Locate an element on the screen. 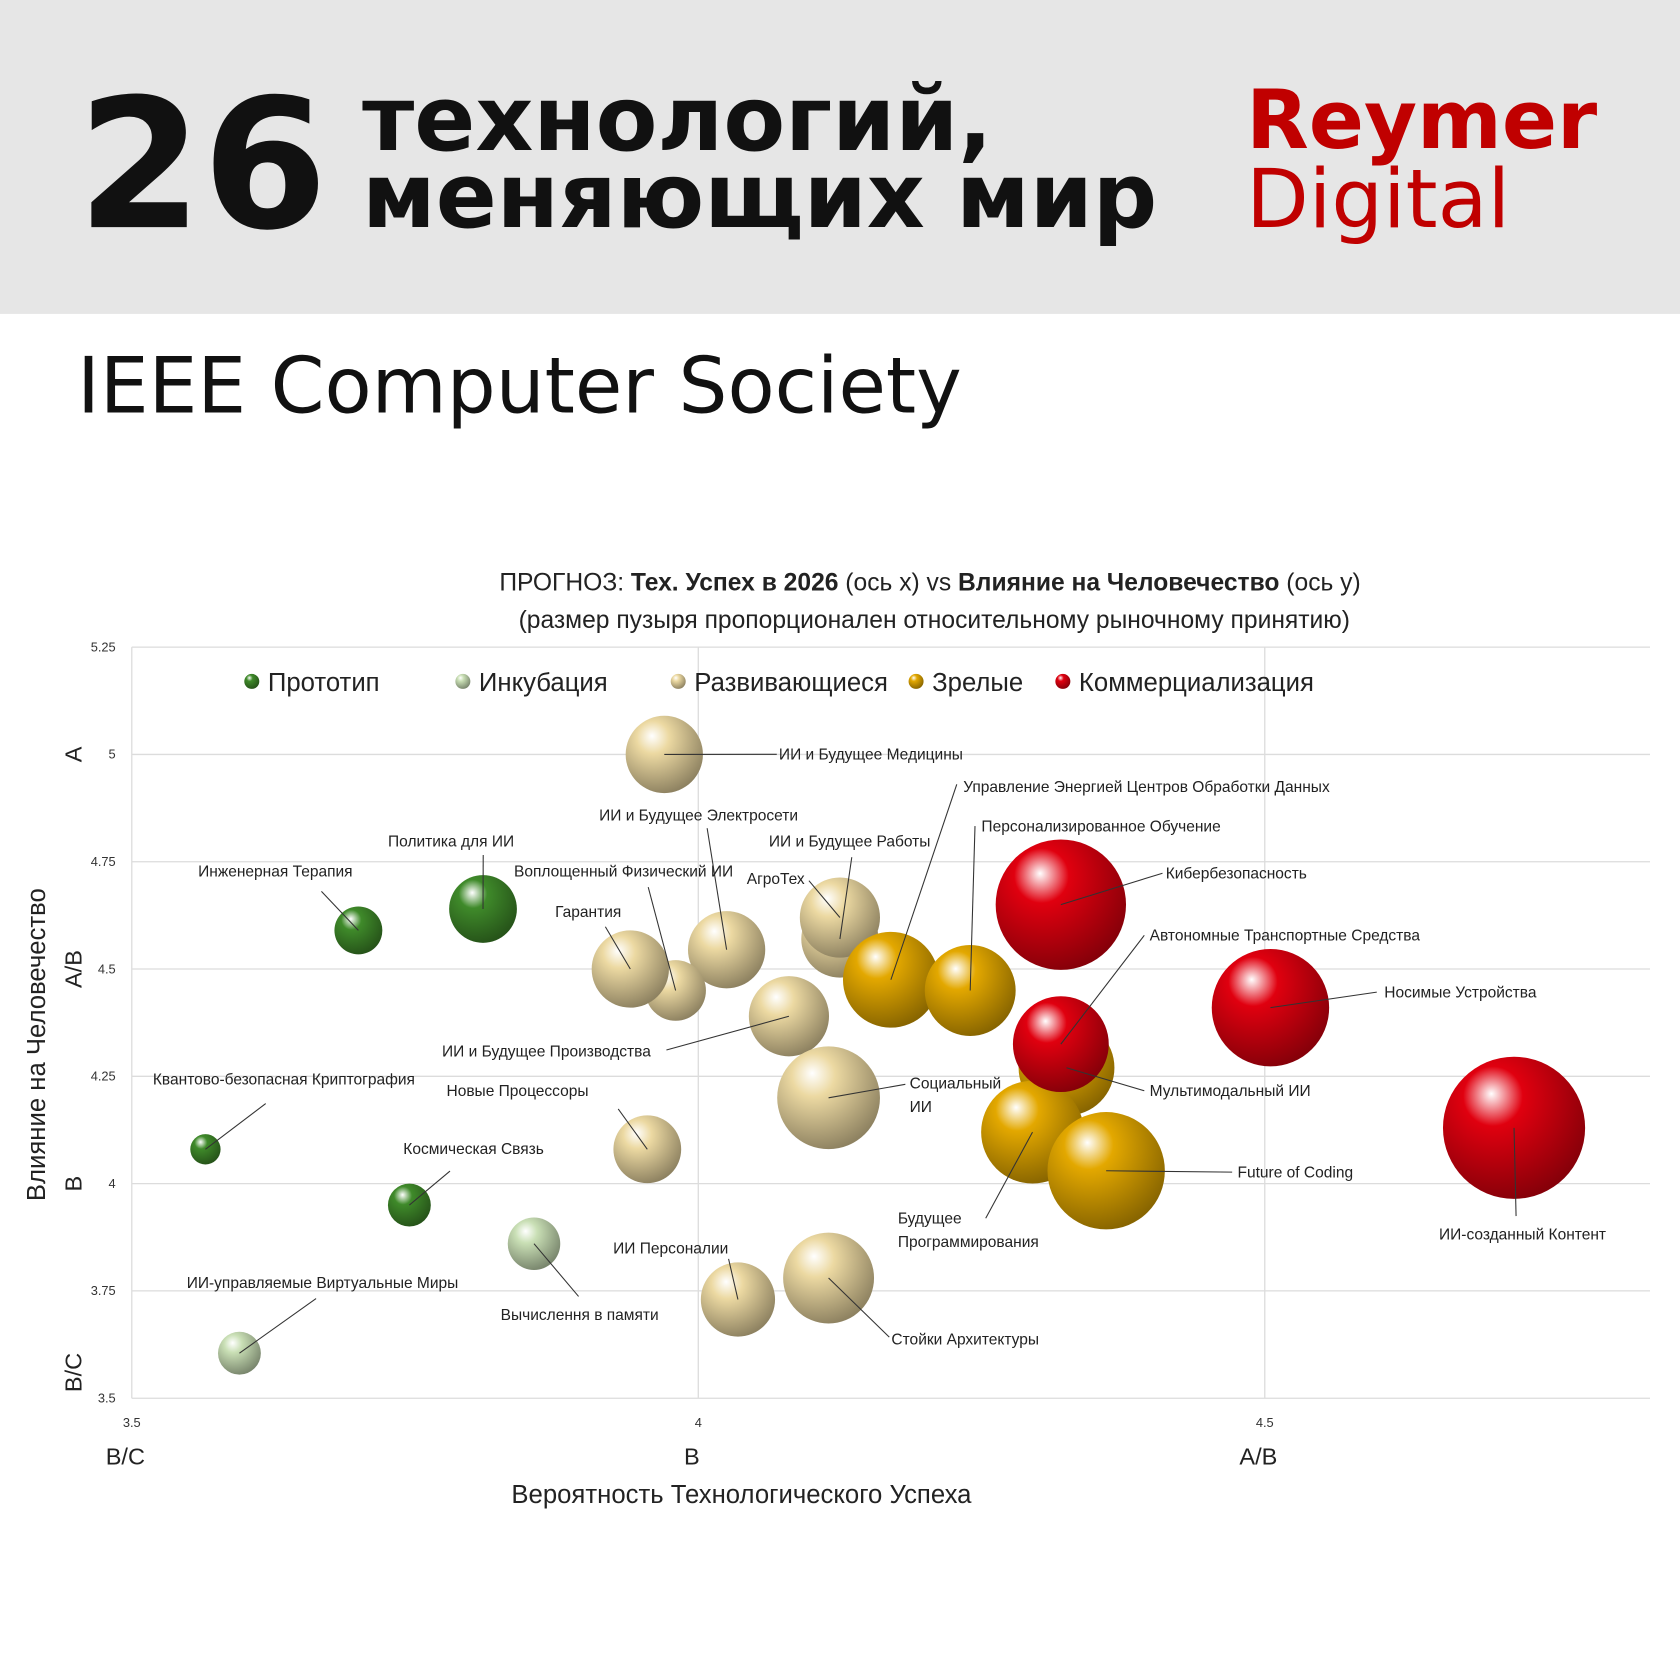 The height and width of the screenshot is (1680, 1680). y-tick-label: 3.75 is located at coordinates (103, 1290).